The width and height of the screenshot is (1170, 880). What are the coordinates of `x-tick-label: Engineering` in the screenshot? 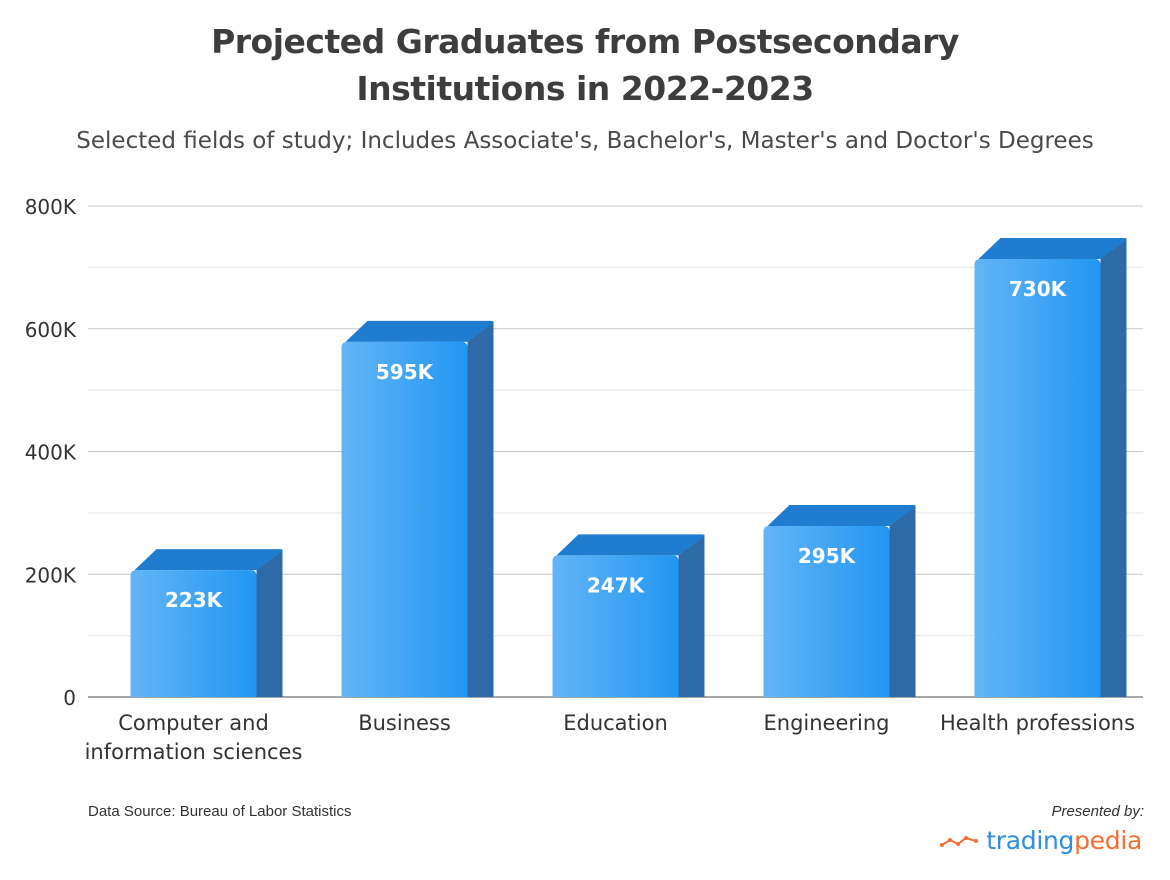 It's located at (827, 723).